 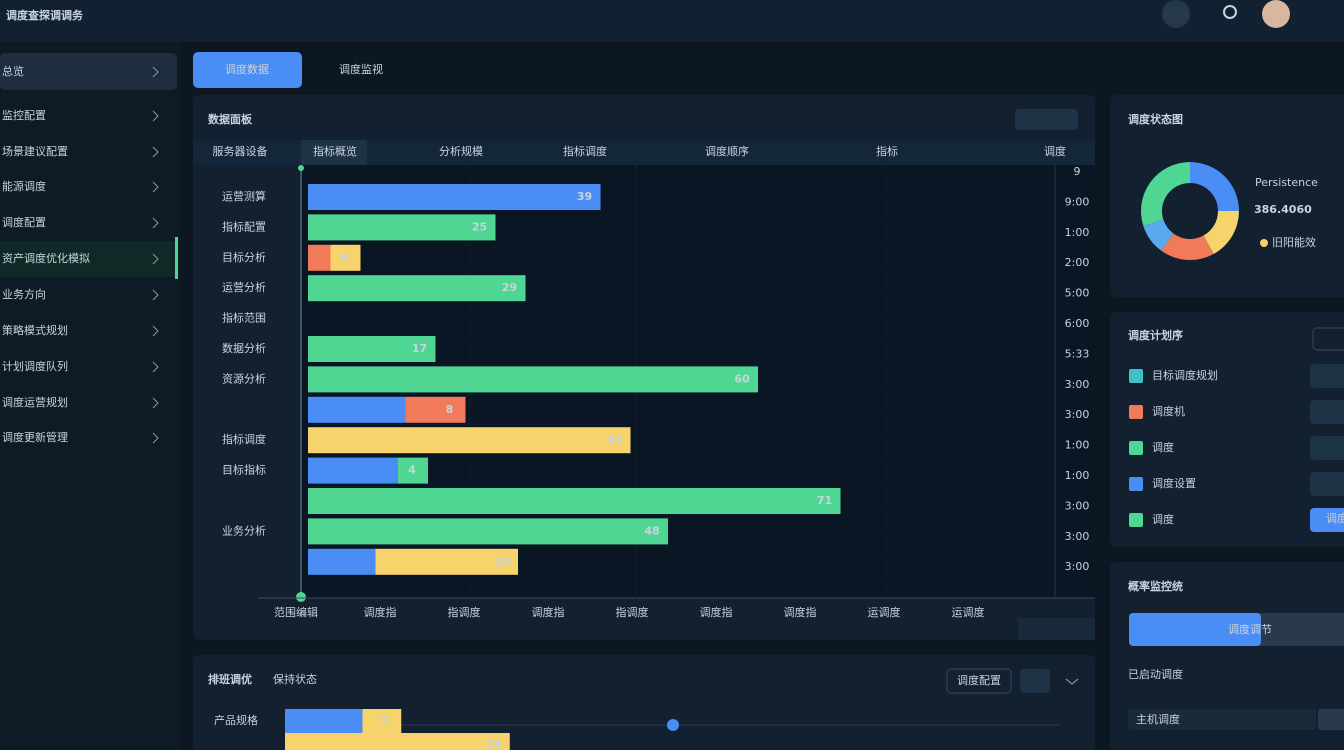 What do you see at coordinates (1077, 293) in the screenshot?
I see `right-label: 5:00` at bounding box center [1077, 293].